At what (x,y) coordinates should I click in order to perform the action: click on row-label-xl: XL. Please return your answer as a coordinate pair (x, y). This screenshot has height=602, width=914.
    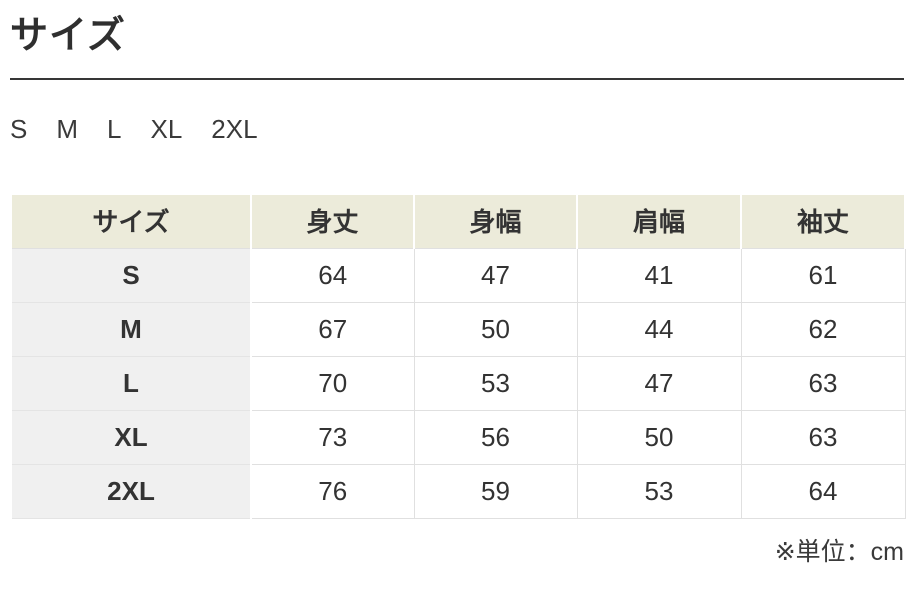
    Looking at the image, I should click on (131, 437).